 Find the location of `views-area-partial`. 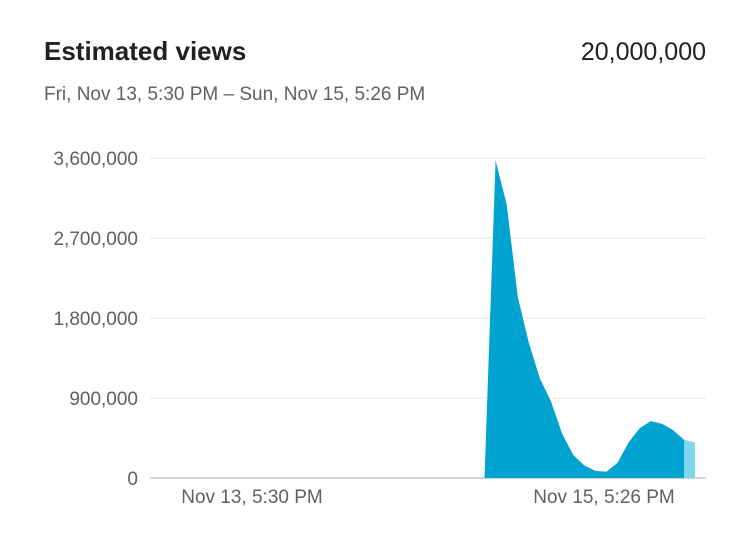

views-area-partial is located at coordinates (689, 458).